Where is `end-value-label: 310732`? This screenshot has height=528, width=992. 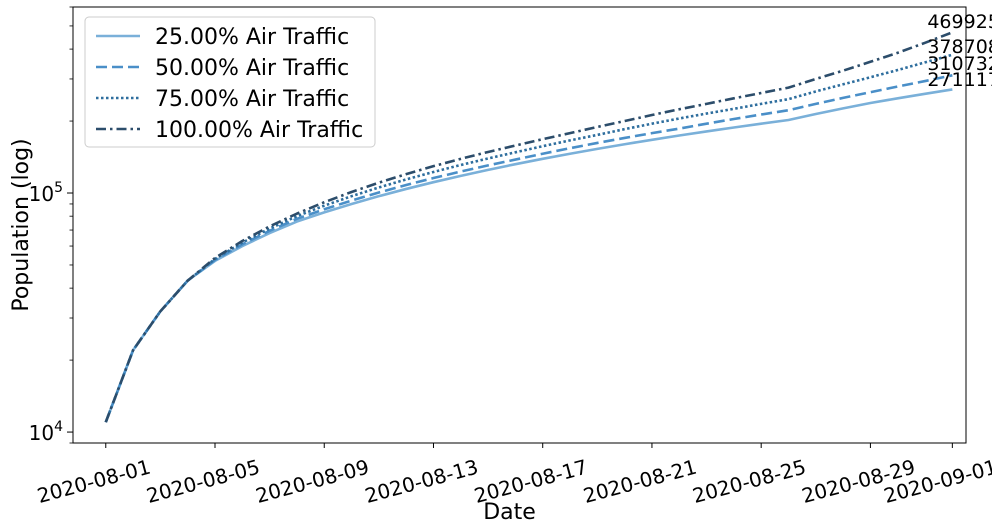
end-value-label: 310732 is located at coordinates (959, 64).